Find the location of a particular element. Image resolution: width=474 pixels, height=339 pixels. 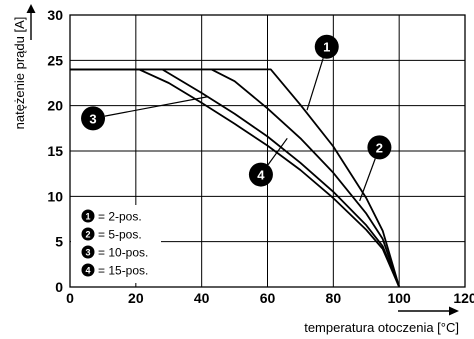

y-tick-label: 25 is located at coordinates (55, 60).